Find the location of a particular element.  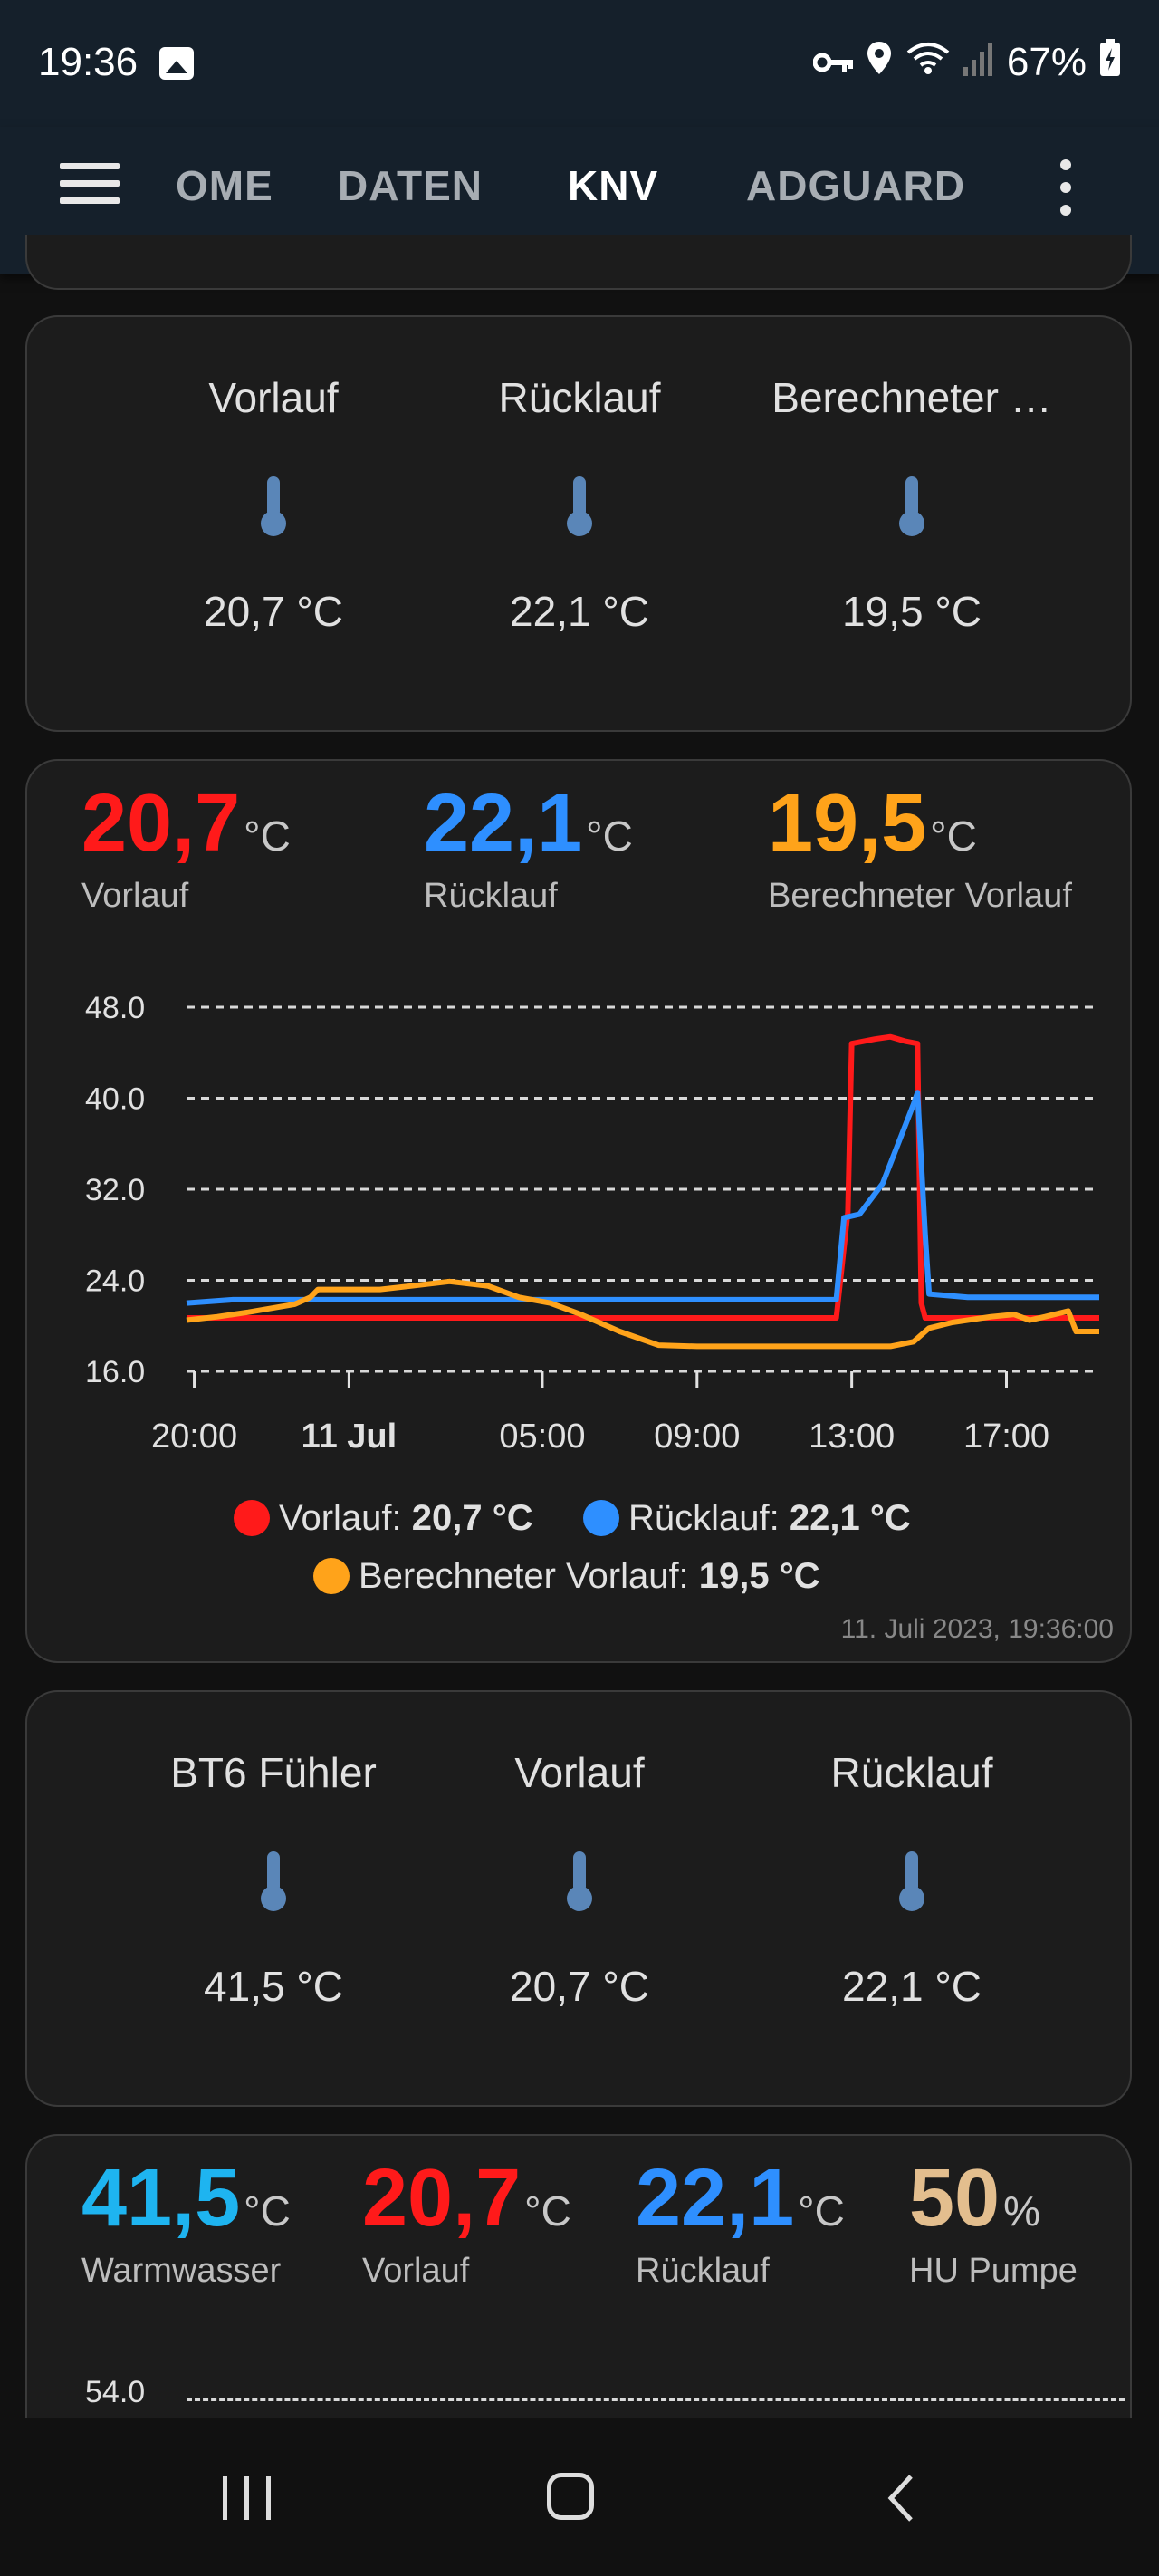

wifi-icon is located at coordinates (928, 63).